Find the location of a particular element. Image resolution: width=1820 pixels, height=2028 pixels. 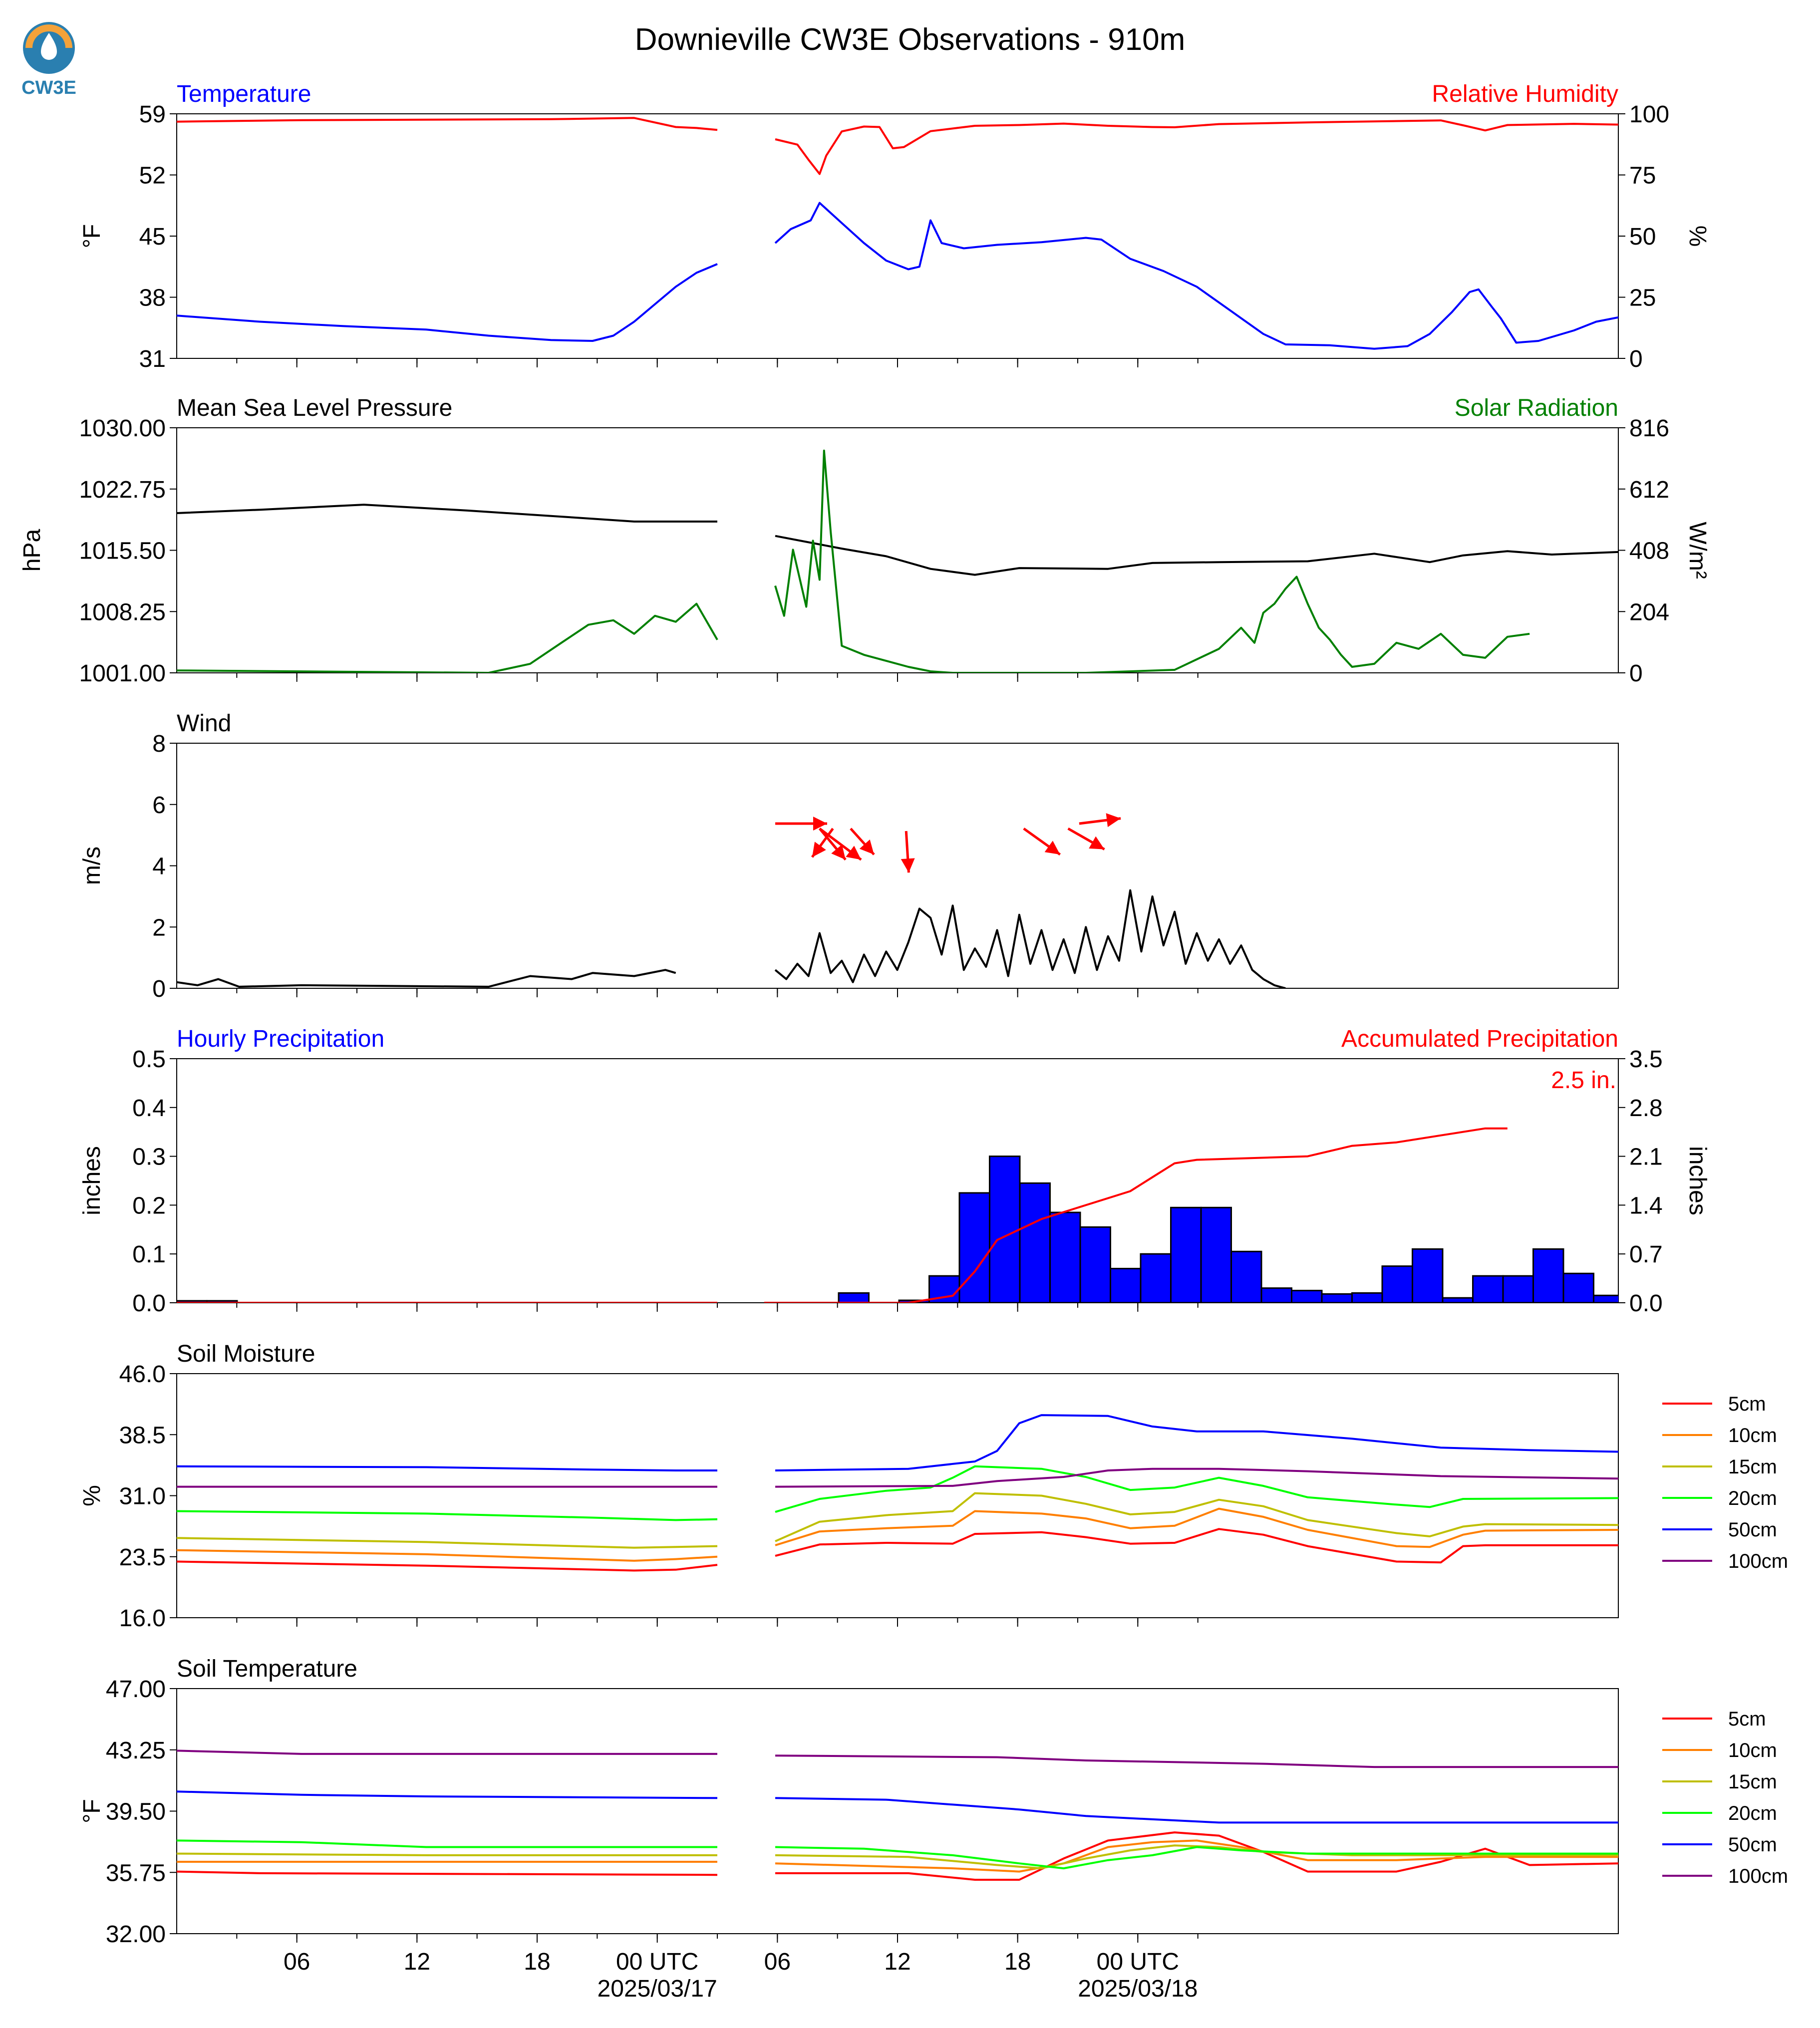

y-tick-label: 52 is located at coordinates (152, 176).